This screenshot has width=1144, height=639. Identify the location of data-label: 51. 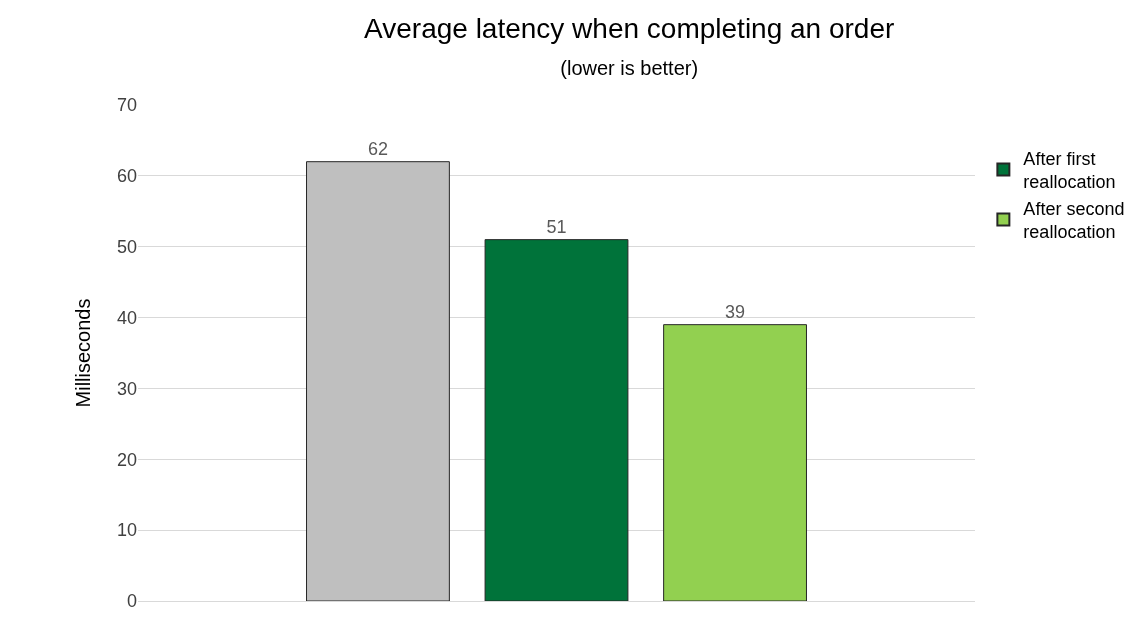
(556, 226).